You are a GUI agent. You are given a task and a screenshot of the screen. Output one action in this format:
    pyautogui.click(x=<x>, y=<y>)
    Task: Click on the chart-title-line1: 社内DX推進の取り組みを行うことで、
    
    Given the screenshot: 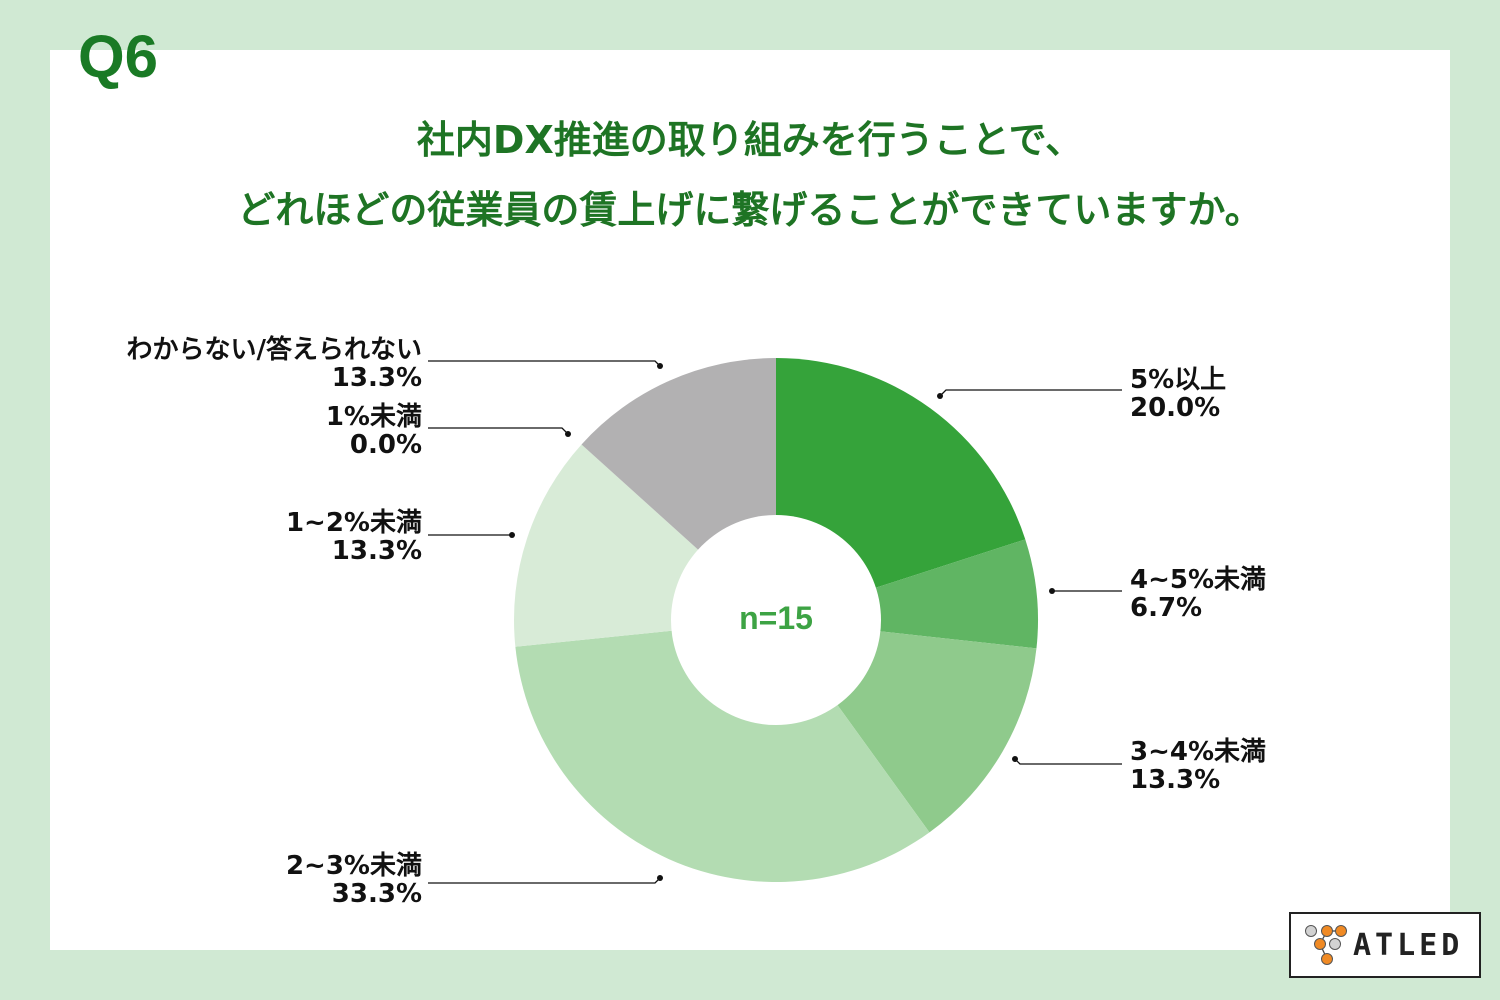 What is the action you would take?
    pyautogui.click(x=750, y=140)
    